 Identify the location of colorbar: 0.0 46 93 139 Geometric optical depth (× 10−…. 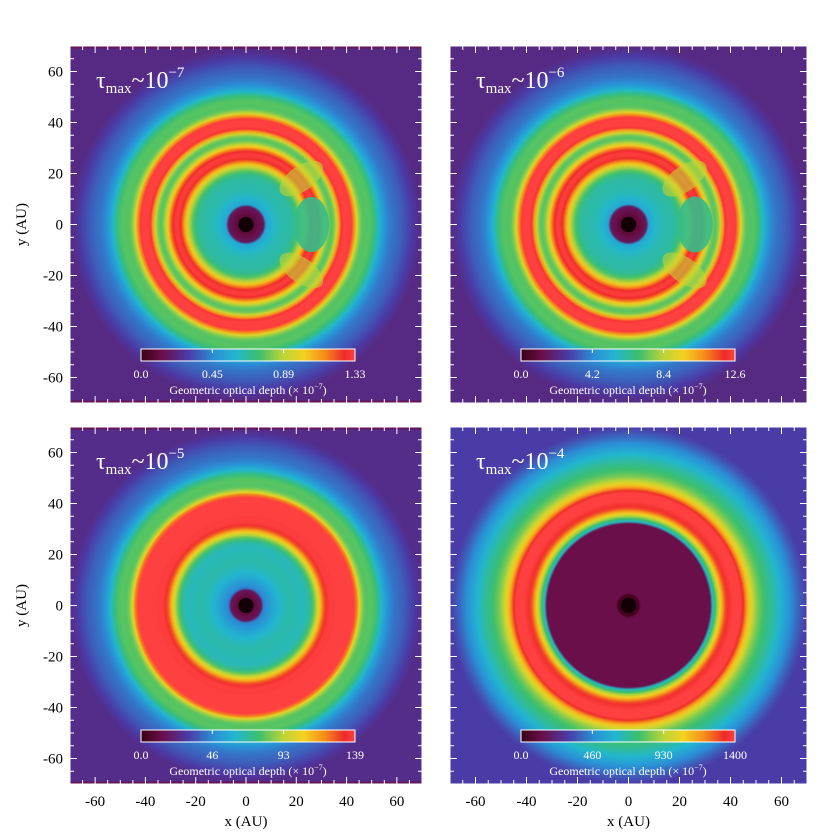
(249, 753).